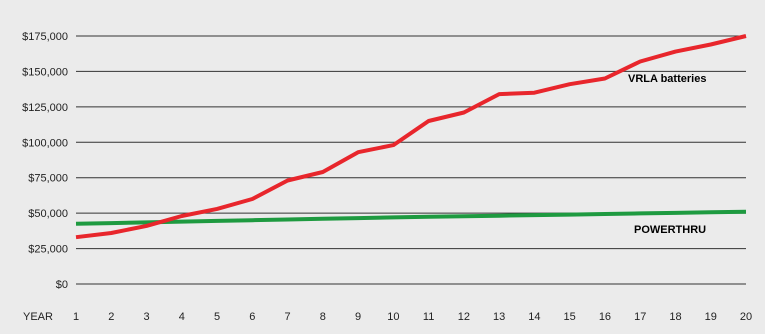 This screenshot has width=765, height=334. What do you see at coordinates (48, 250) in the screenshot?
I see `y-tick-label: $25,000` at bounding box center [48, 250].